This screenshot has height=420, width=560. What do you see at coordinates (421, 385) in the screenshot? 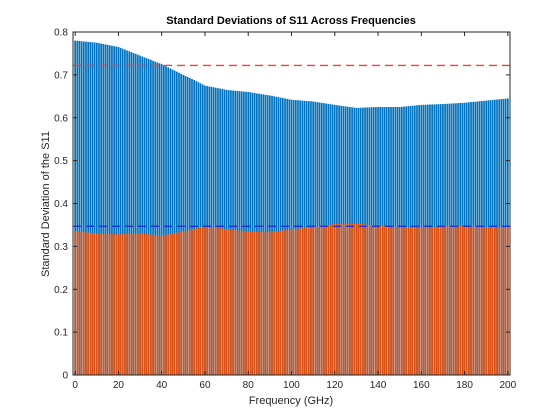
I see `x-tick-label: 160` at bounding box center [421, 385].